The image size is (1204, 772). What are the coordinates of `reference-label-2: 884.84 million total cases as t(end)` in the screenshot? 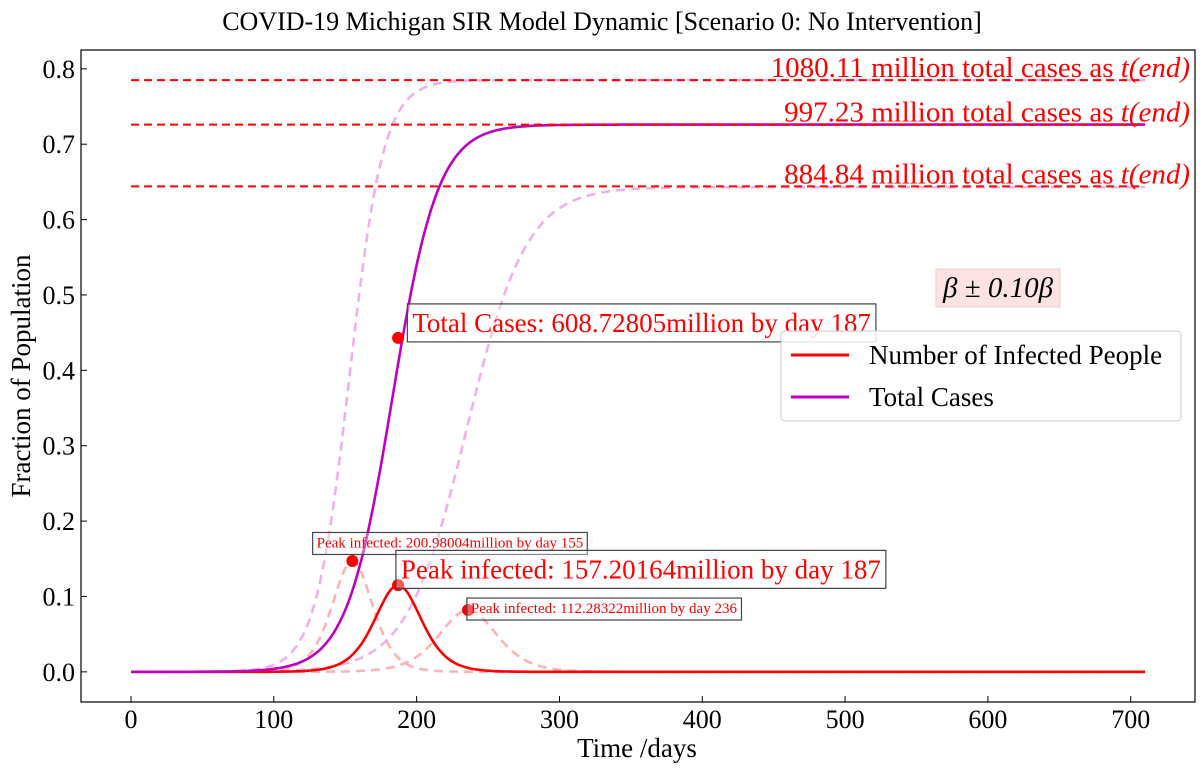 It's located at (987, 174).